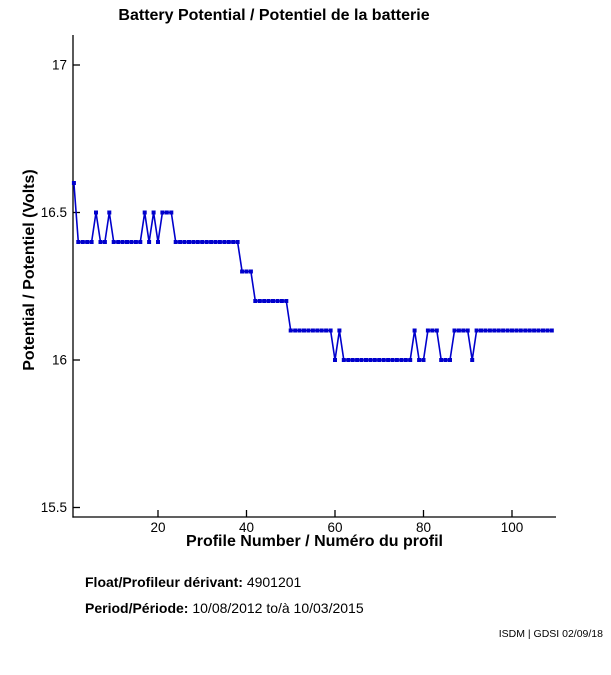 The height and width of the screenshot is (675, 611). What do you see at coordinates (54, 212) in the screenshot?
I see `y-tick-label: 16.5` at bounding box center [54, 212].